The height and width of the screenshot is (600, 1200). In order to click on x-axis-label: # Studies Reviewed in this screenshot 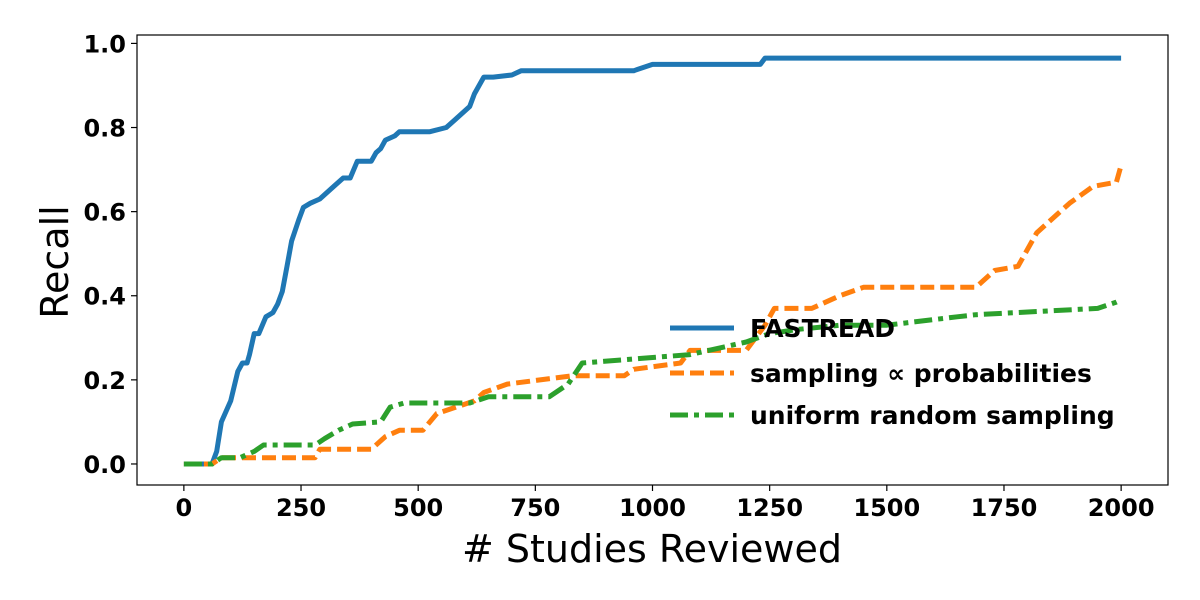, I will do `click(652, 549)`.